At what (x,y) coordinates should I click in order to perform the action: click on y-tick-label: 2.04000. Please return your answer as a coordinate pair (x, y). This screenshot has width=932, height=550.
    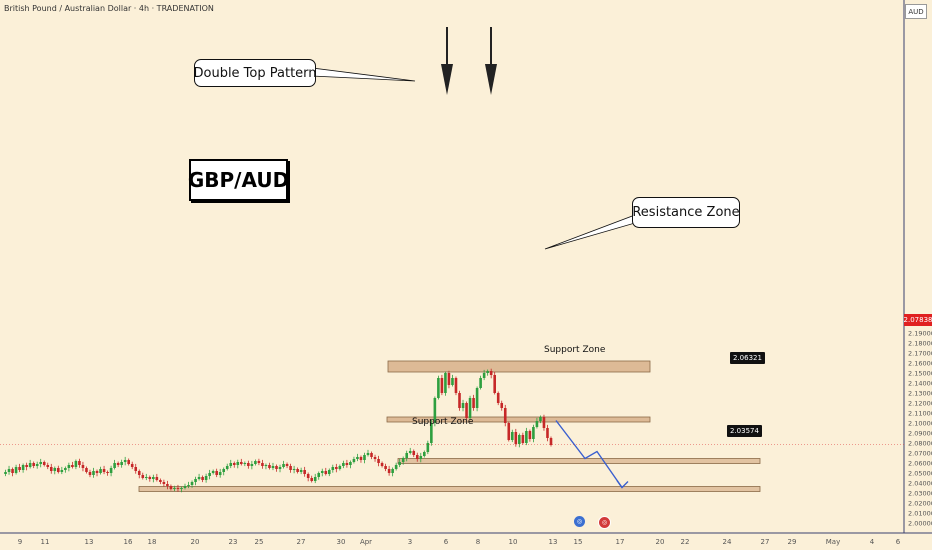
    Looking at the image, I should click on (920, 484).